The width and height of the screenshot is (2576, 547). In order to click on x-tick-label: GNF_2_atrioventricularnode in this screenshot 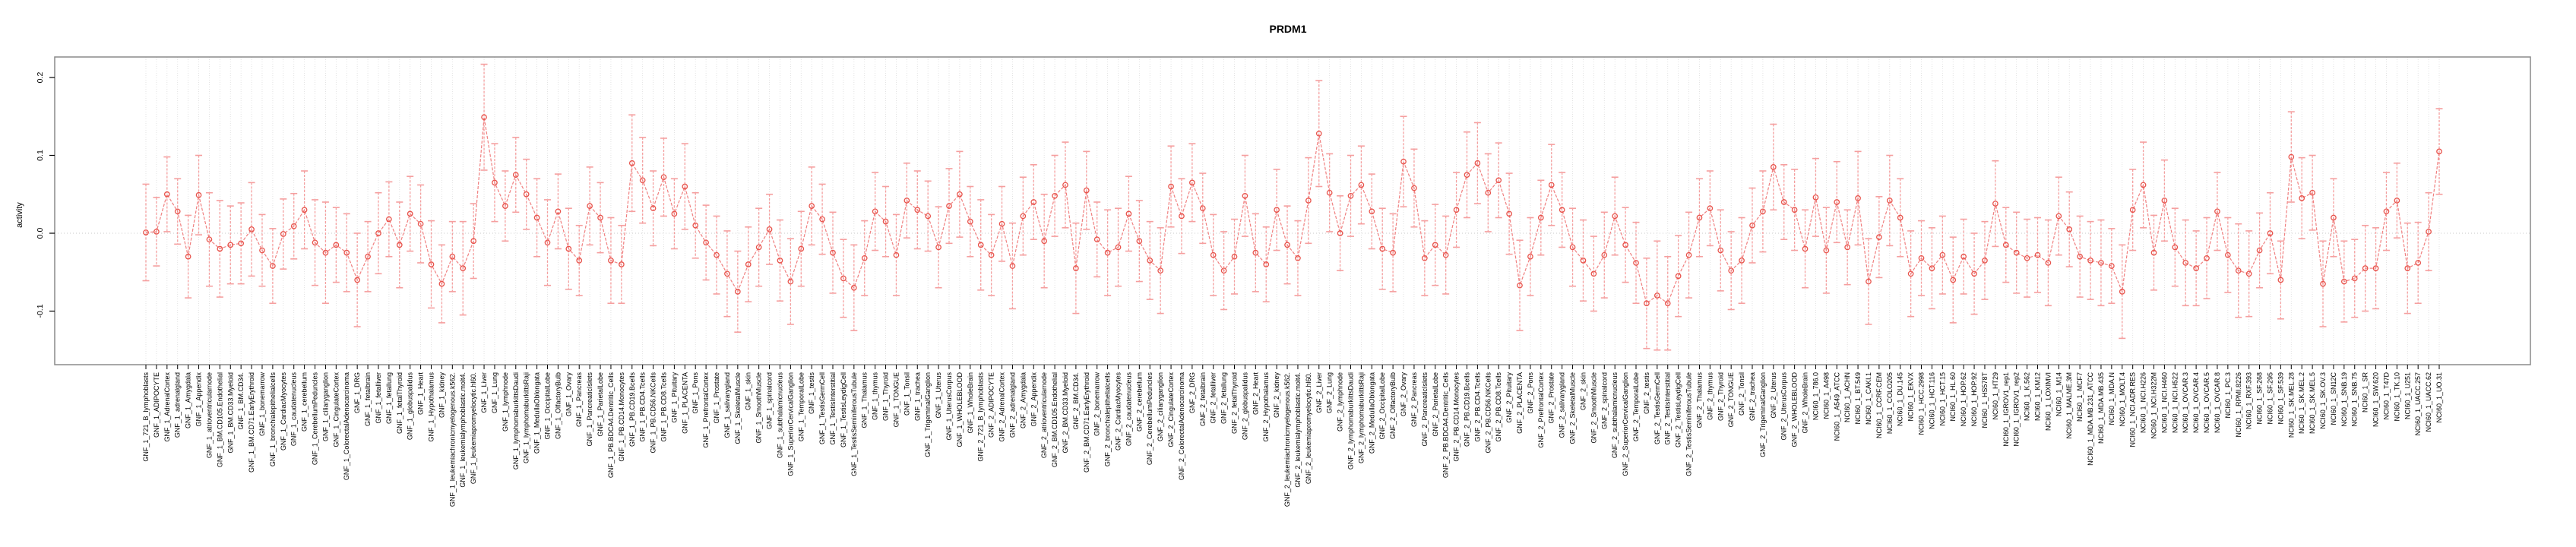, I will do `click(1044, 415)`.